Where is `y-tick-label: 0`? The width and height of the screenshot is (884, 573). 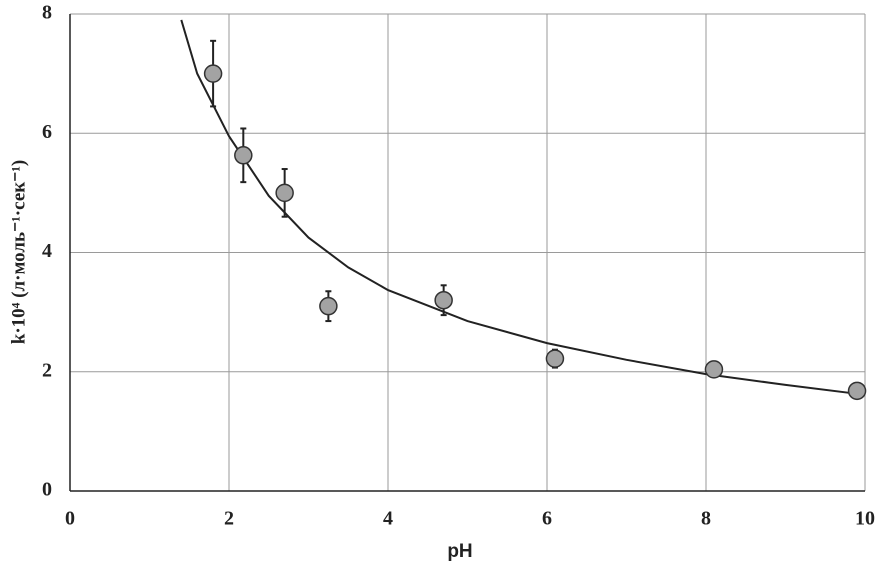
y-tick-label: 0 is located at coordinates (47, 490).